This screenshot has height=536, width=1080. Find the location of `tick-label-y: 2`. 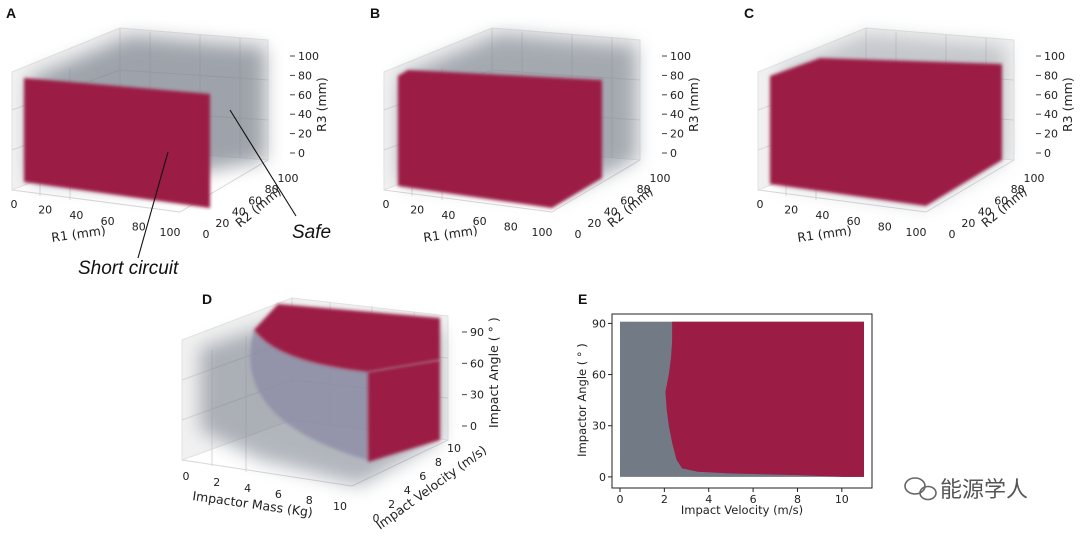

tick-label-y: 2 is located at coordinates (391, 504).